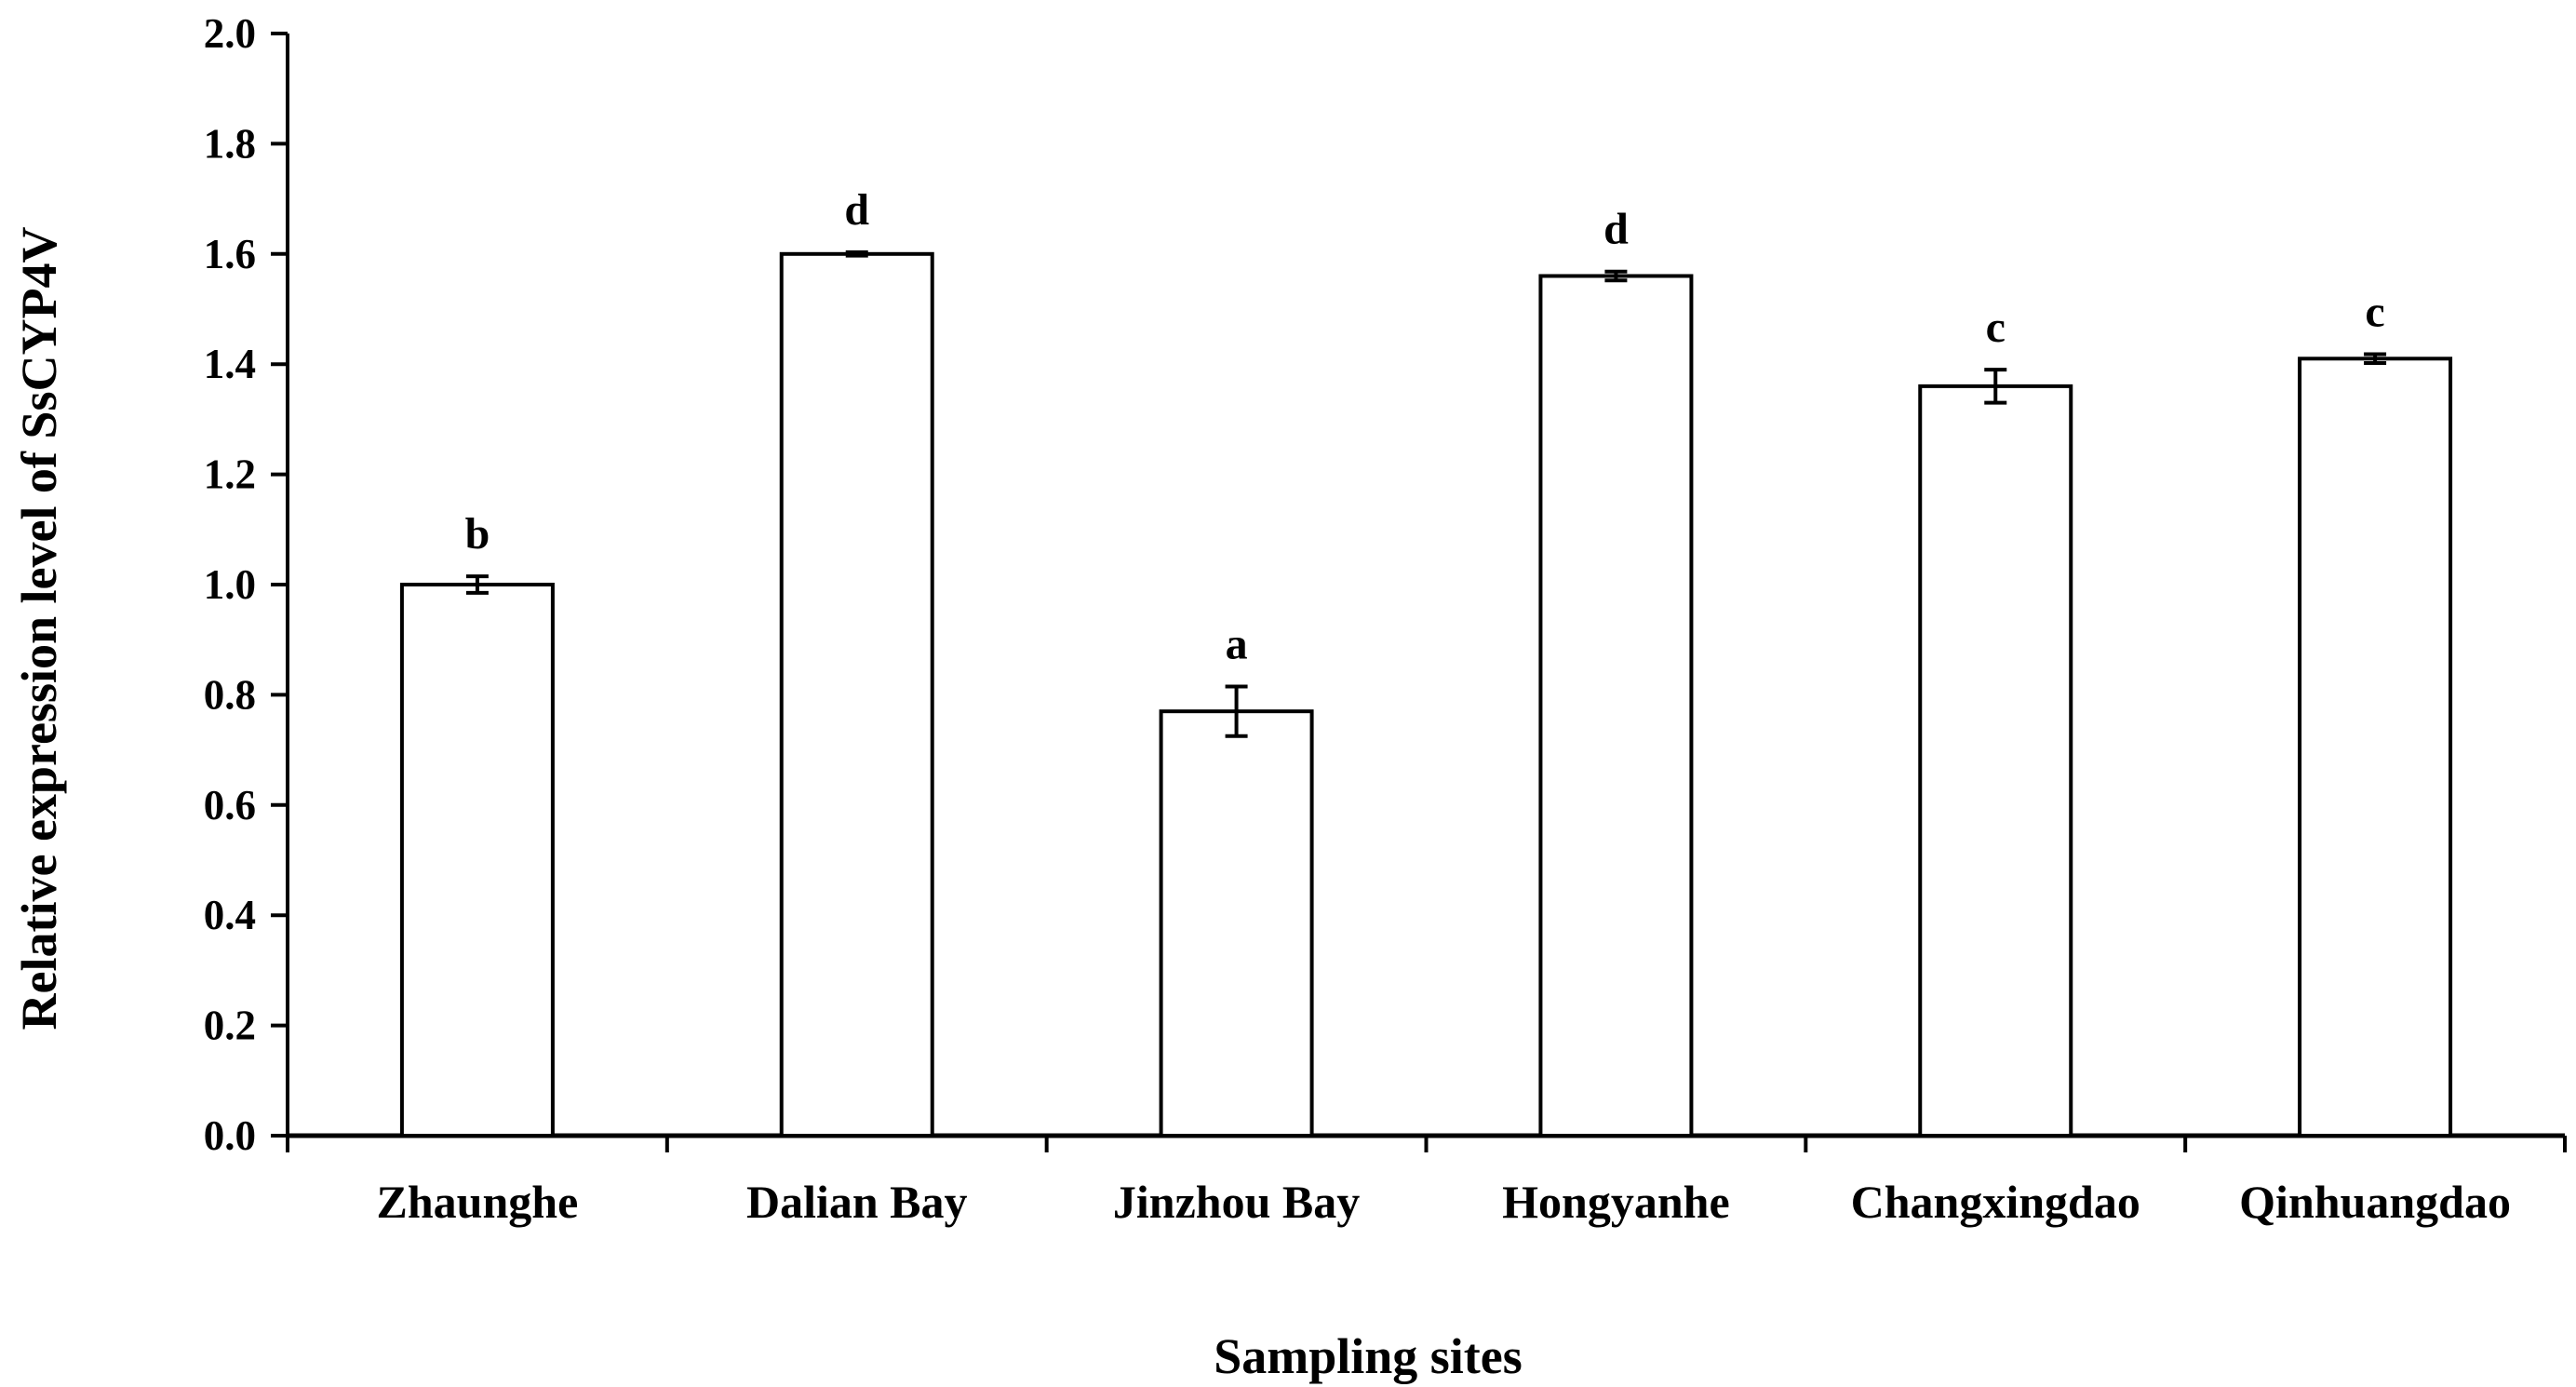  Describe the element at coordinates (1995, 1202) in the screenshot. I see `x-tick-label: Changxingdao` at that location.